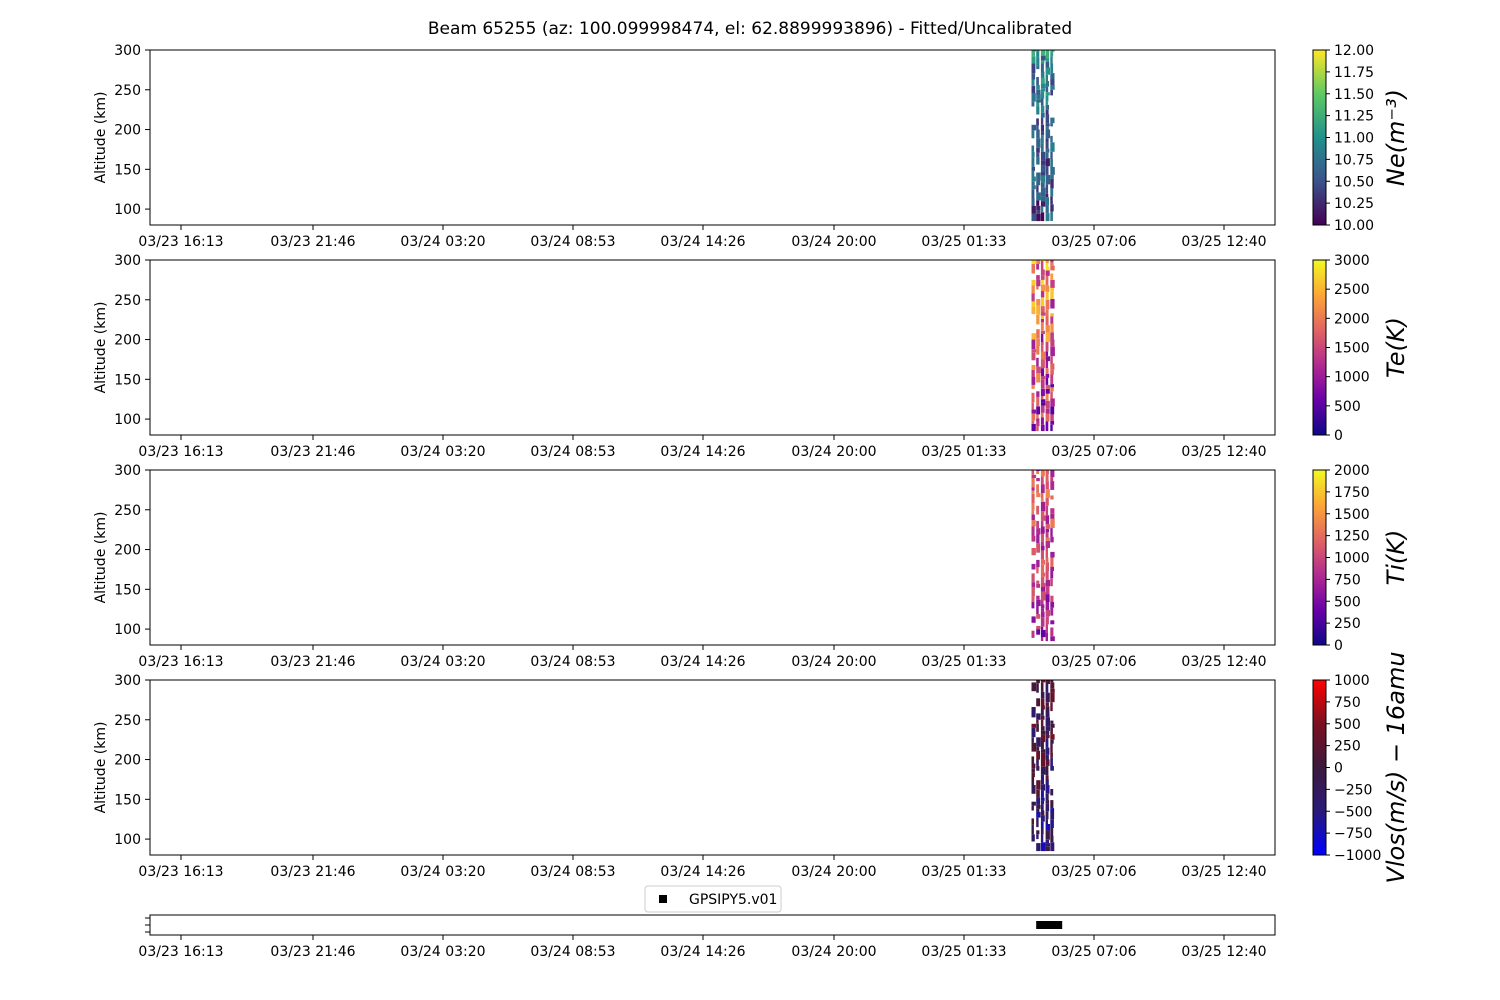 The image size is (1500, 1000). I want to click on plot-area, so click(712, 767).